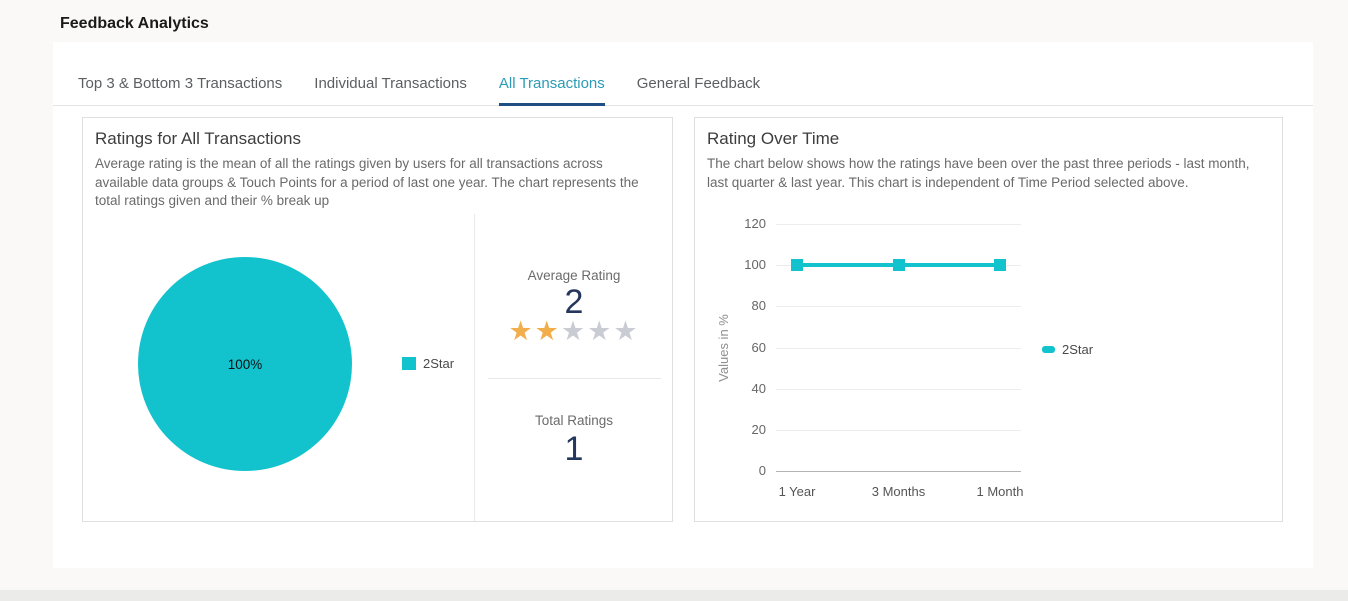  What do you see at coordinates (474, 367) in the screenshot?
I see `vertical-divider` at bounding box center [474, 367].